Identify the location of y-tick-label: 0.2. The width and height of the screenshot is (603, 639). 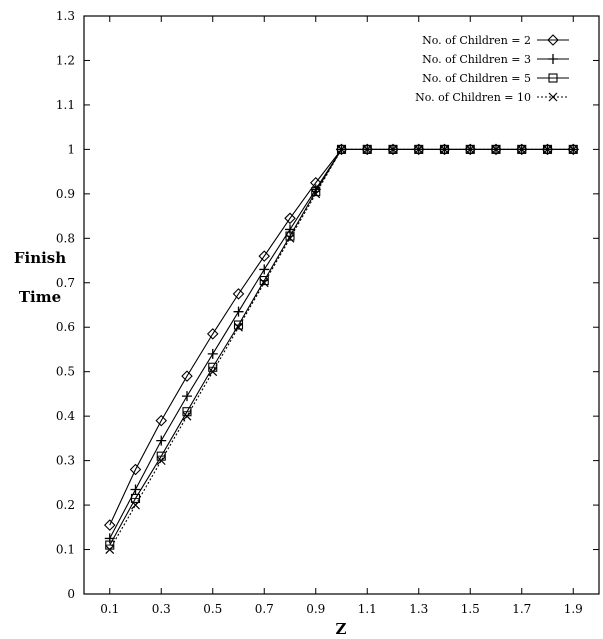
(65, 505).